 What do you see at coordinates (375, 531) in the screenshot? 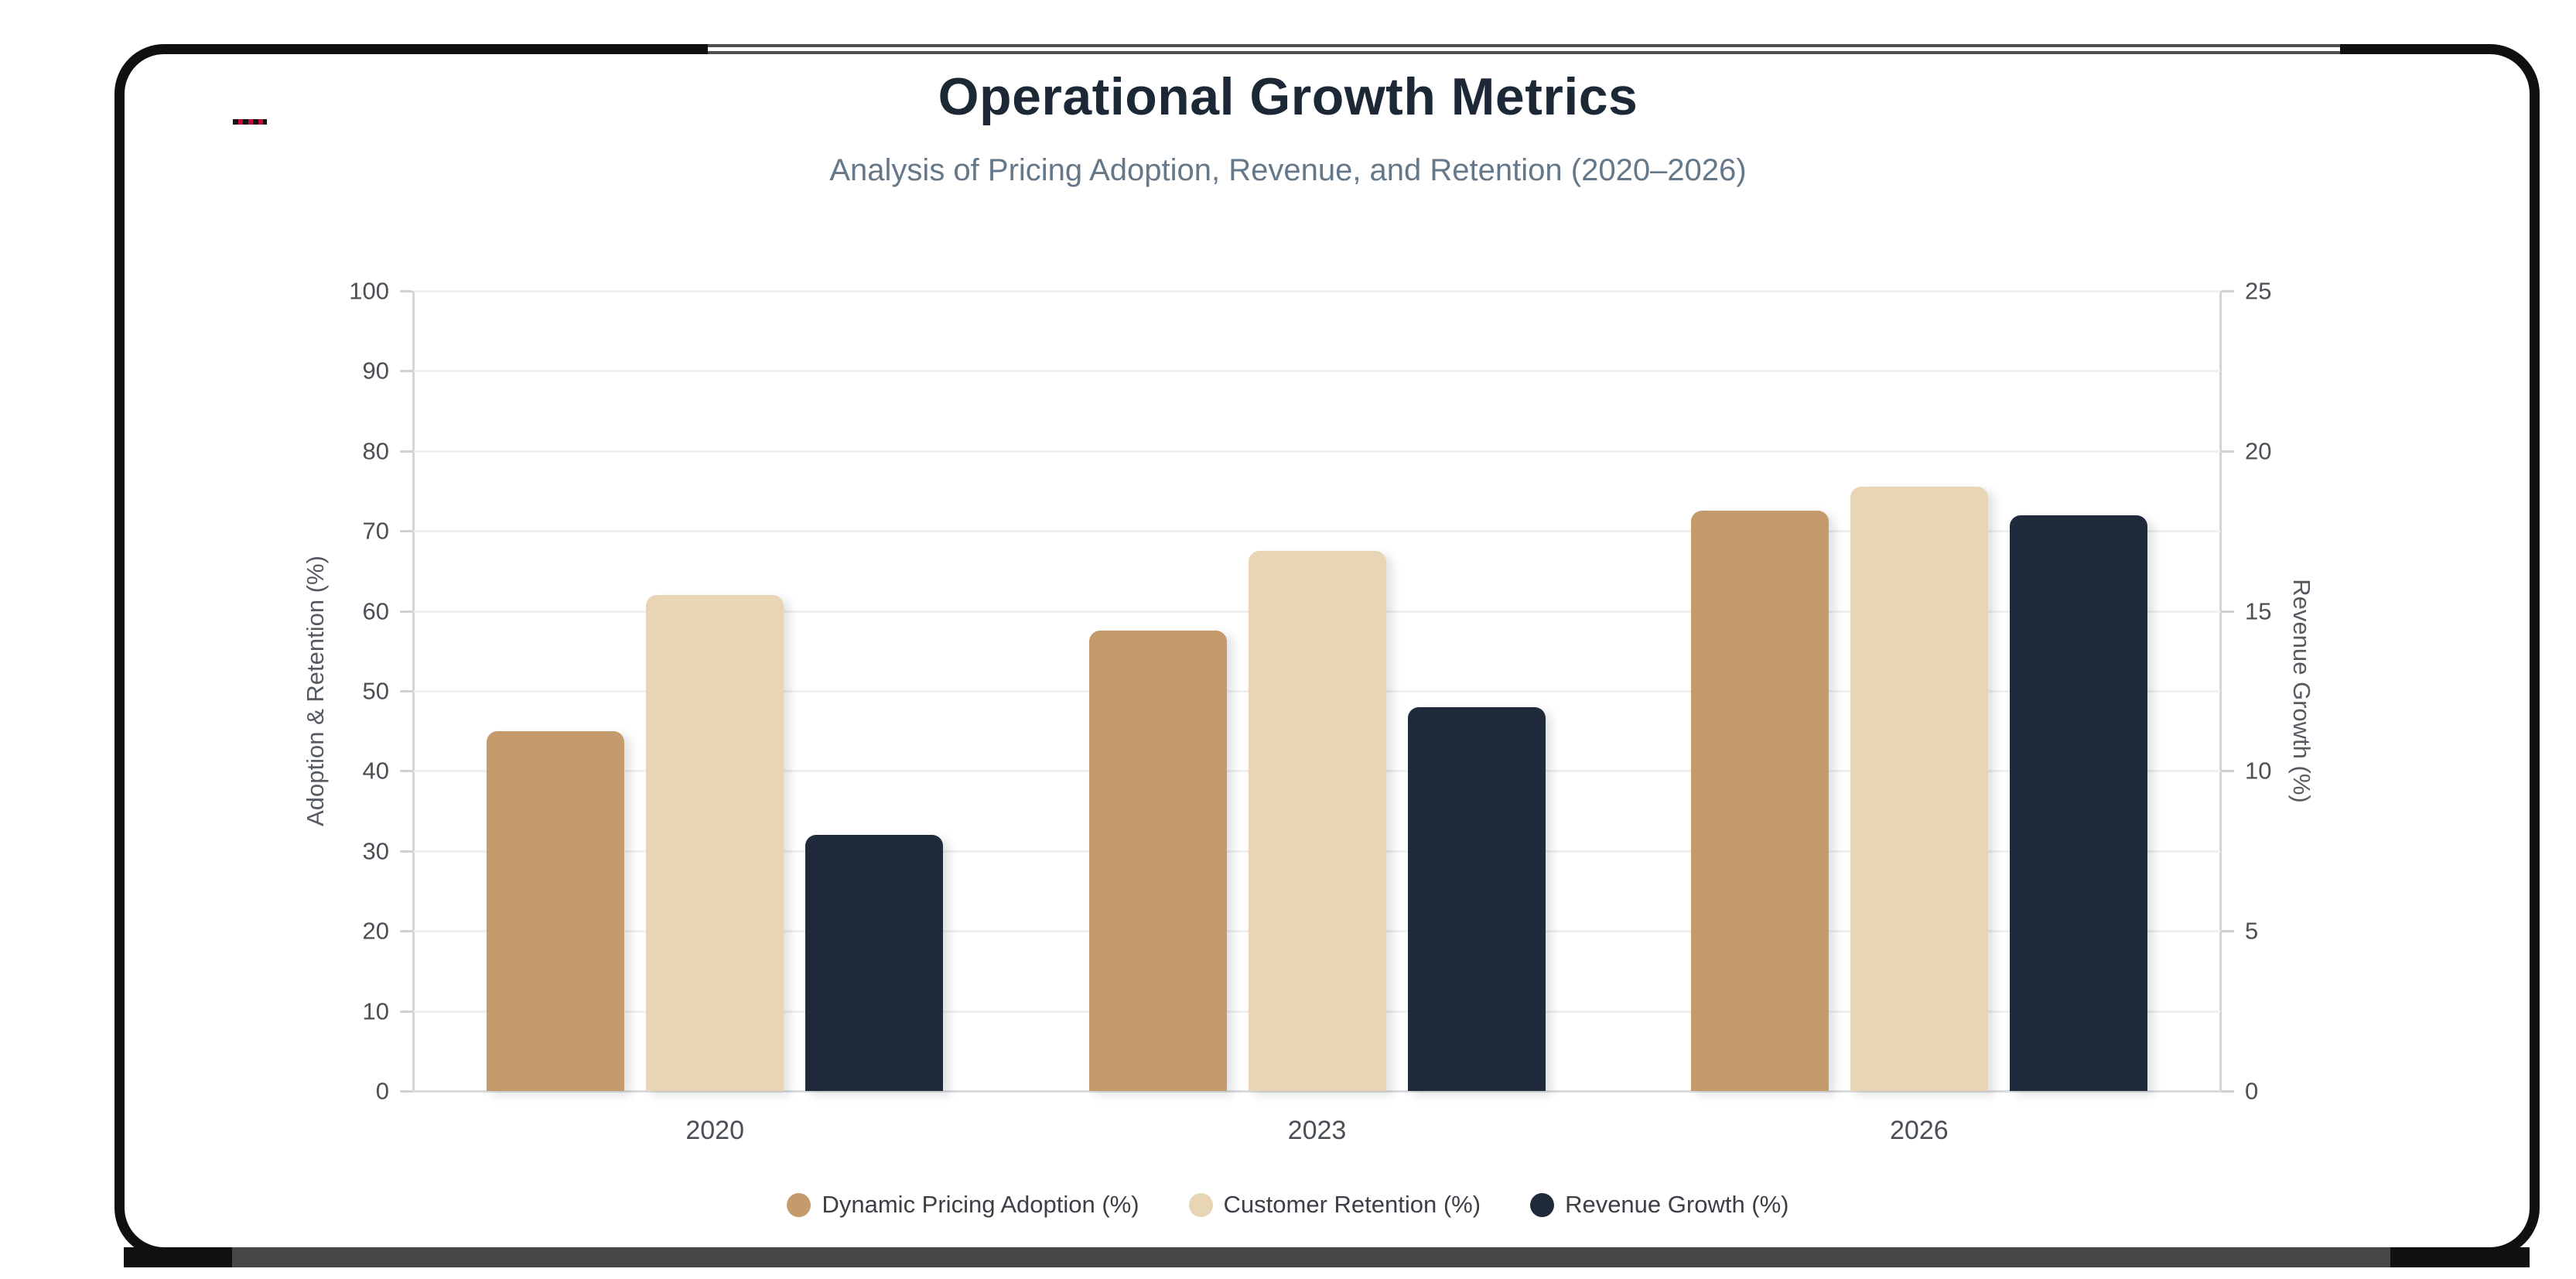
I see `left-tick-label-70: 70` at bounding box center [375, 531].